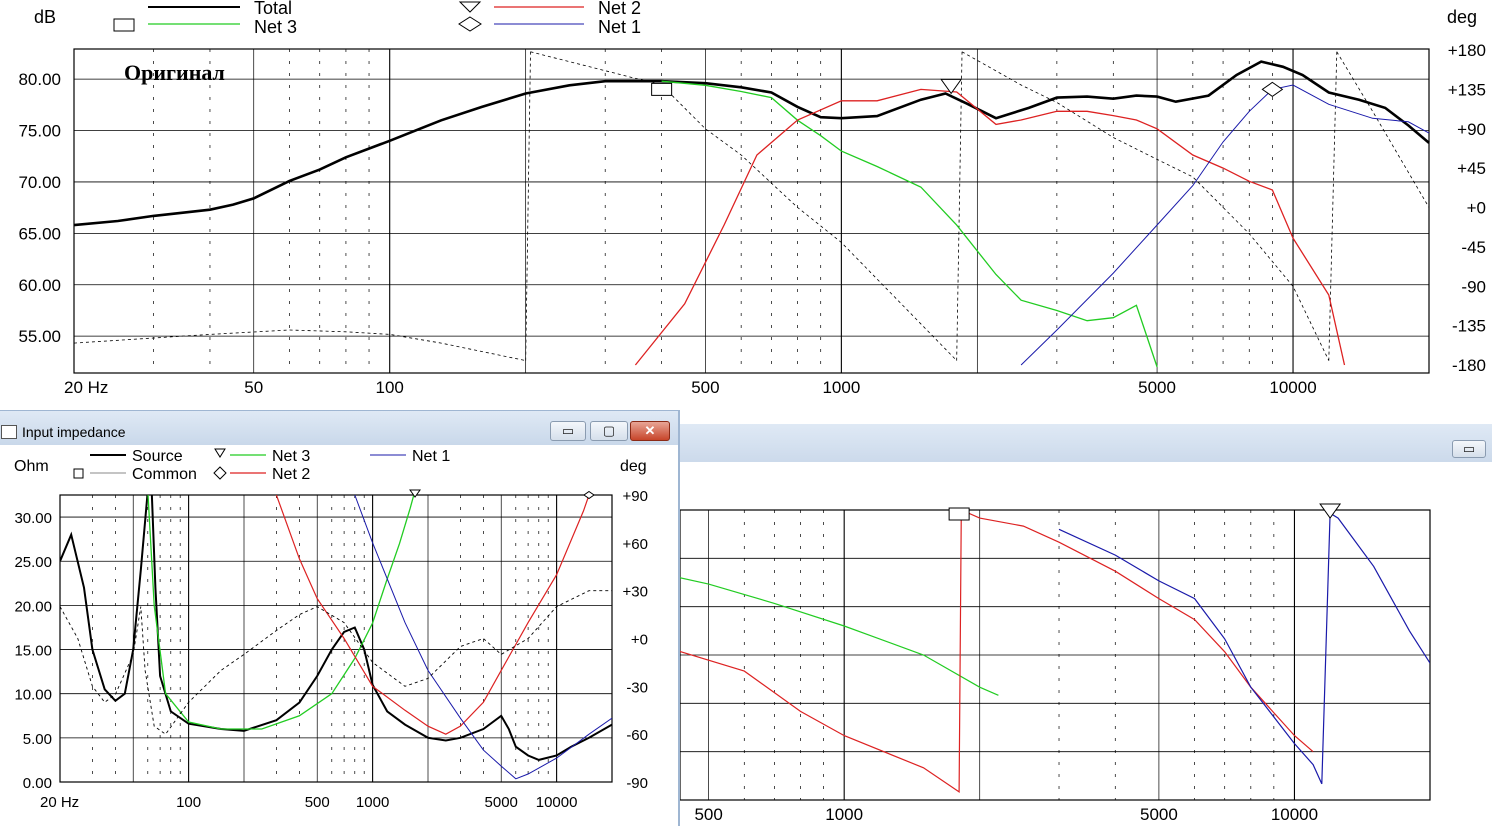 Image resolution: width=1492 pixels, height=827 pixels. What do you see at coordinates (39, 79) in the screenshot?
I see `y-tick-label: 80.00` at bounding box center [39, 79].